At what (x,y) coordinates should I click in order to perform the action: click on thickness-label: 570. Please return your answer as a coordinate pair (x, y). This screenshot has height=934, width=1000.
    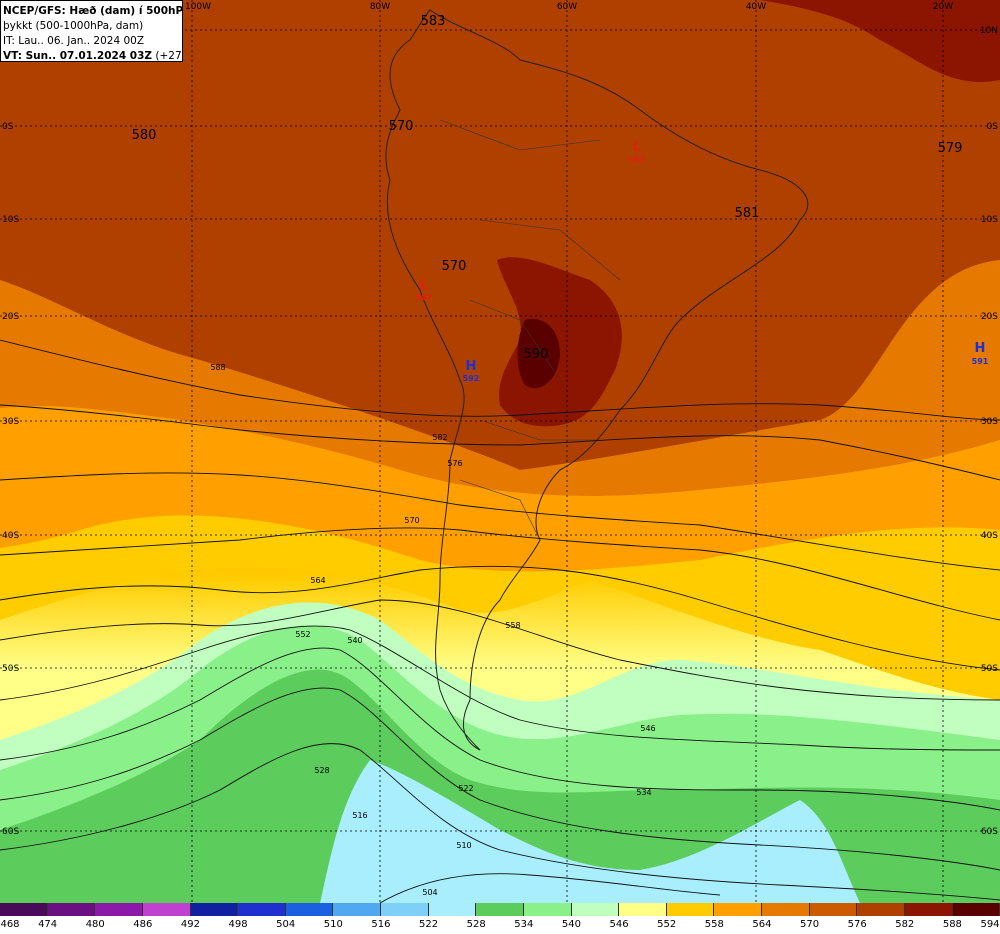
    Looking at the image, I should click on (454, 266).